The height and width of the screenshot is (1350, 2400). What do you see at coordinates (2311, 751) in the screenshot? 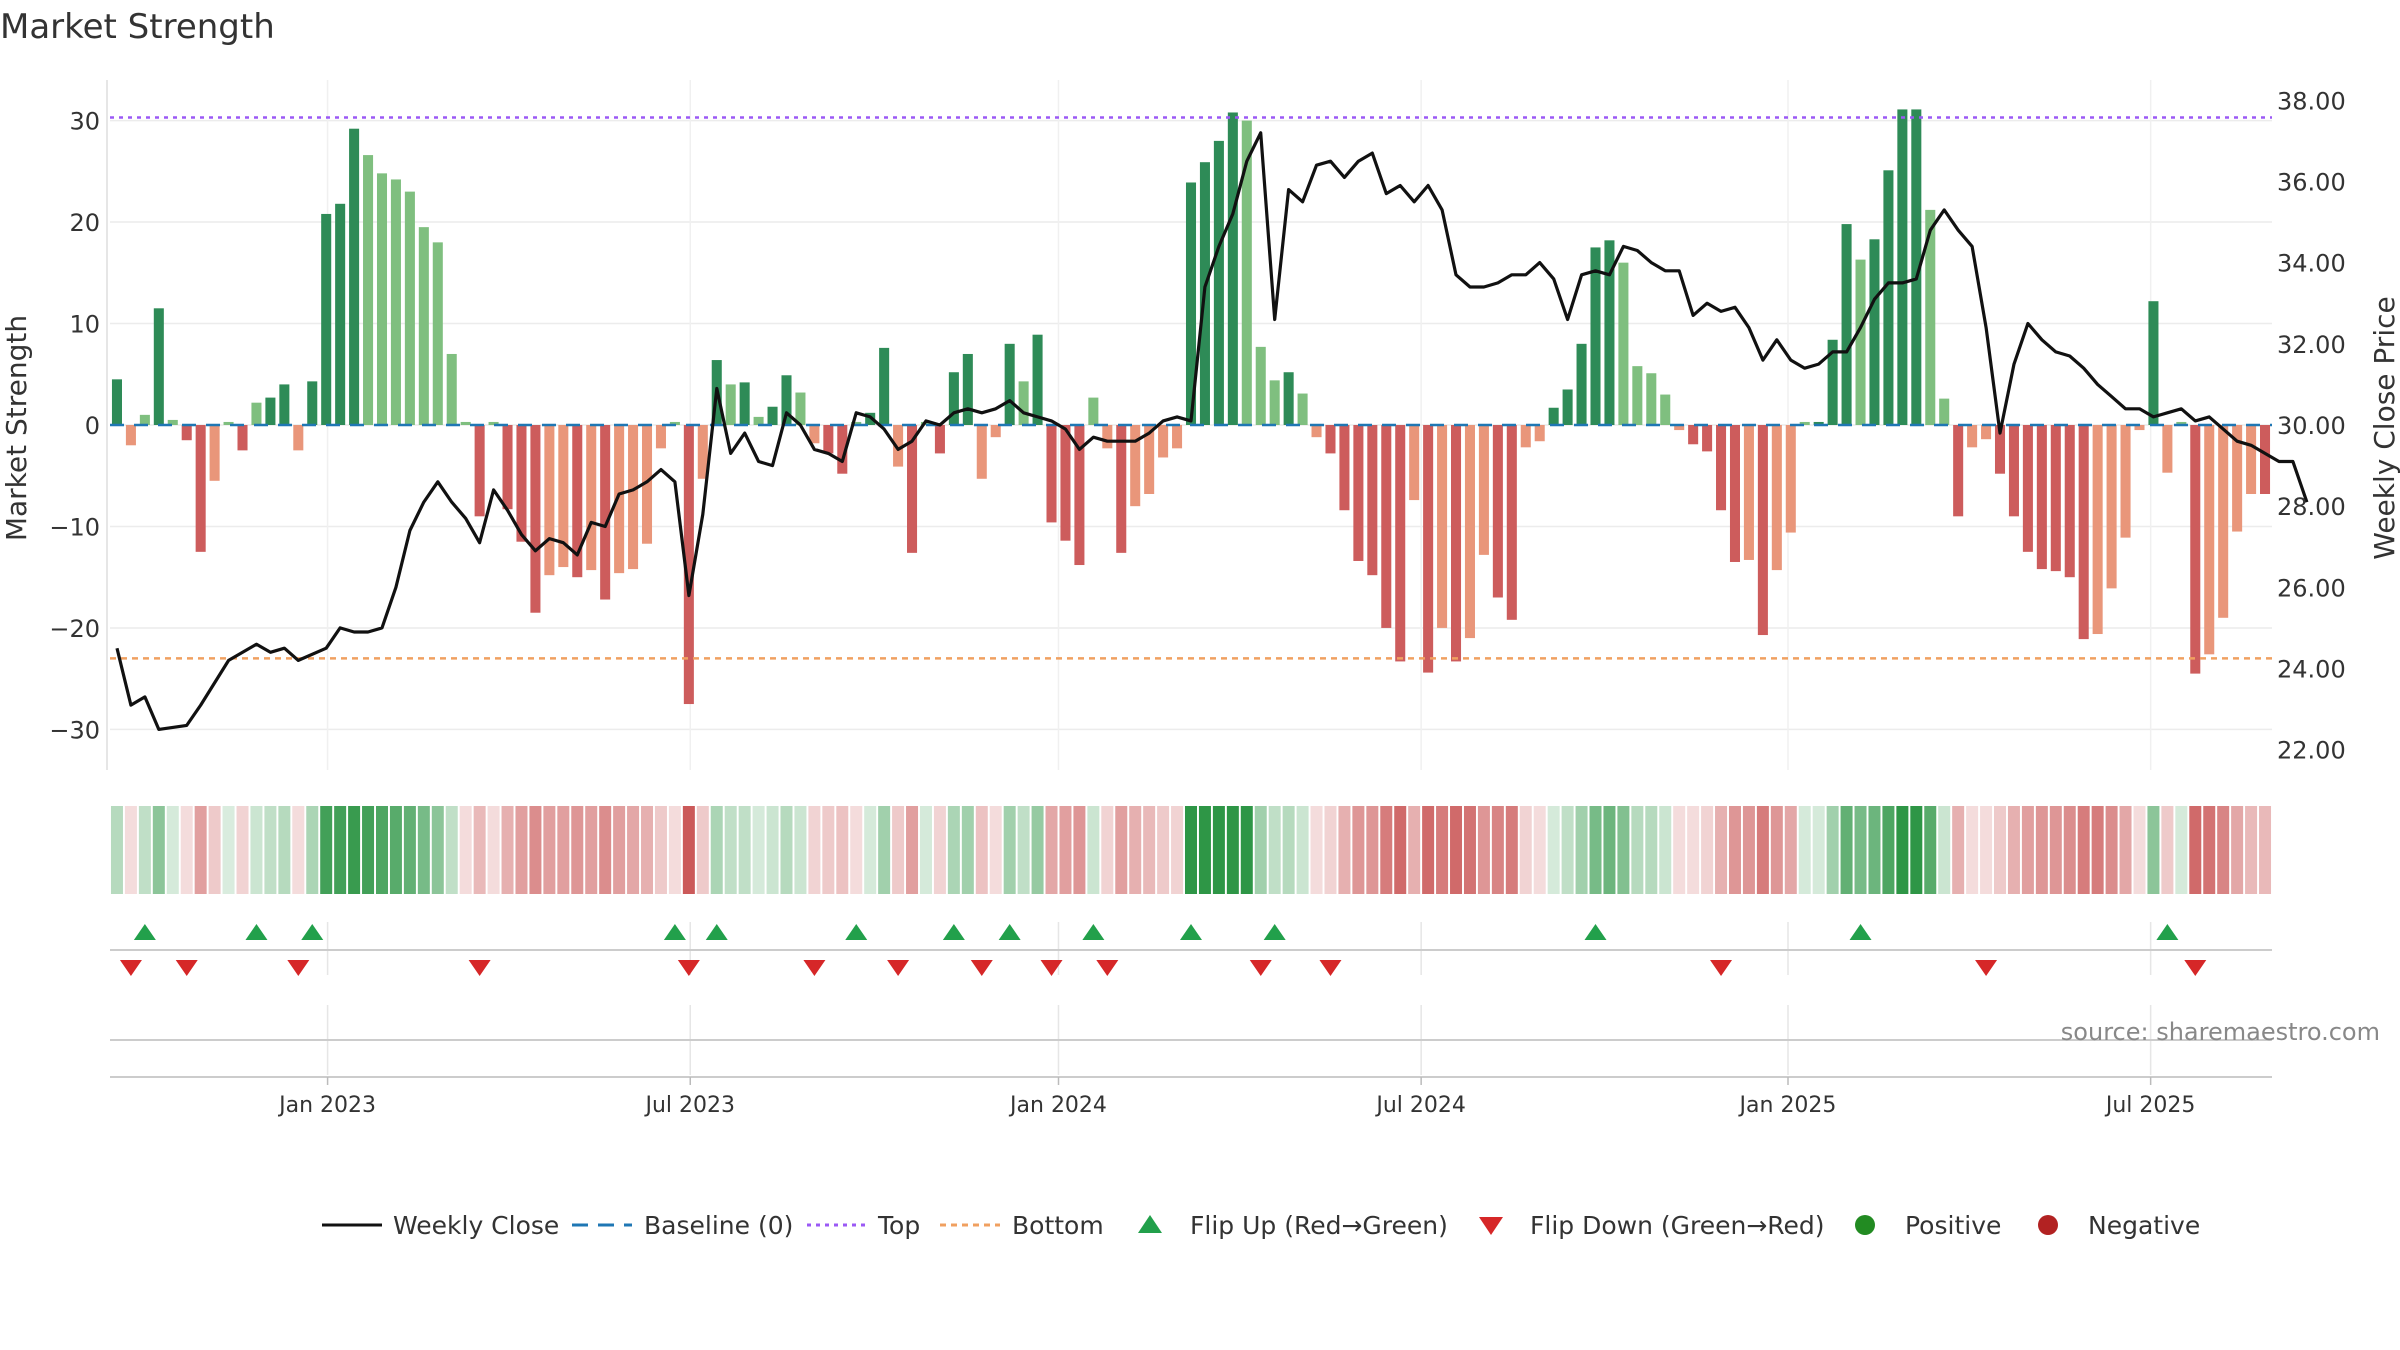
I see `right-tick-label: 22.00` at bounding box center [2311, 751].